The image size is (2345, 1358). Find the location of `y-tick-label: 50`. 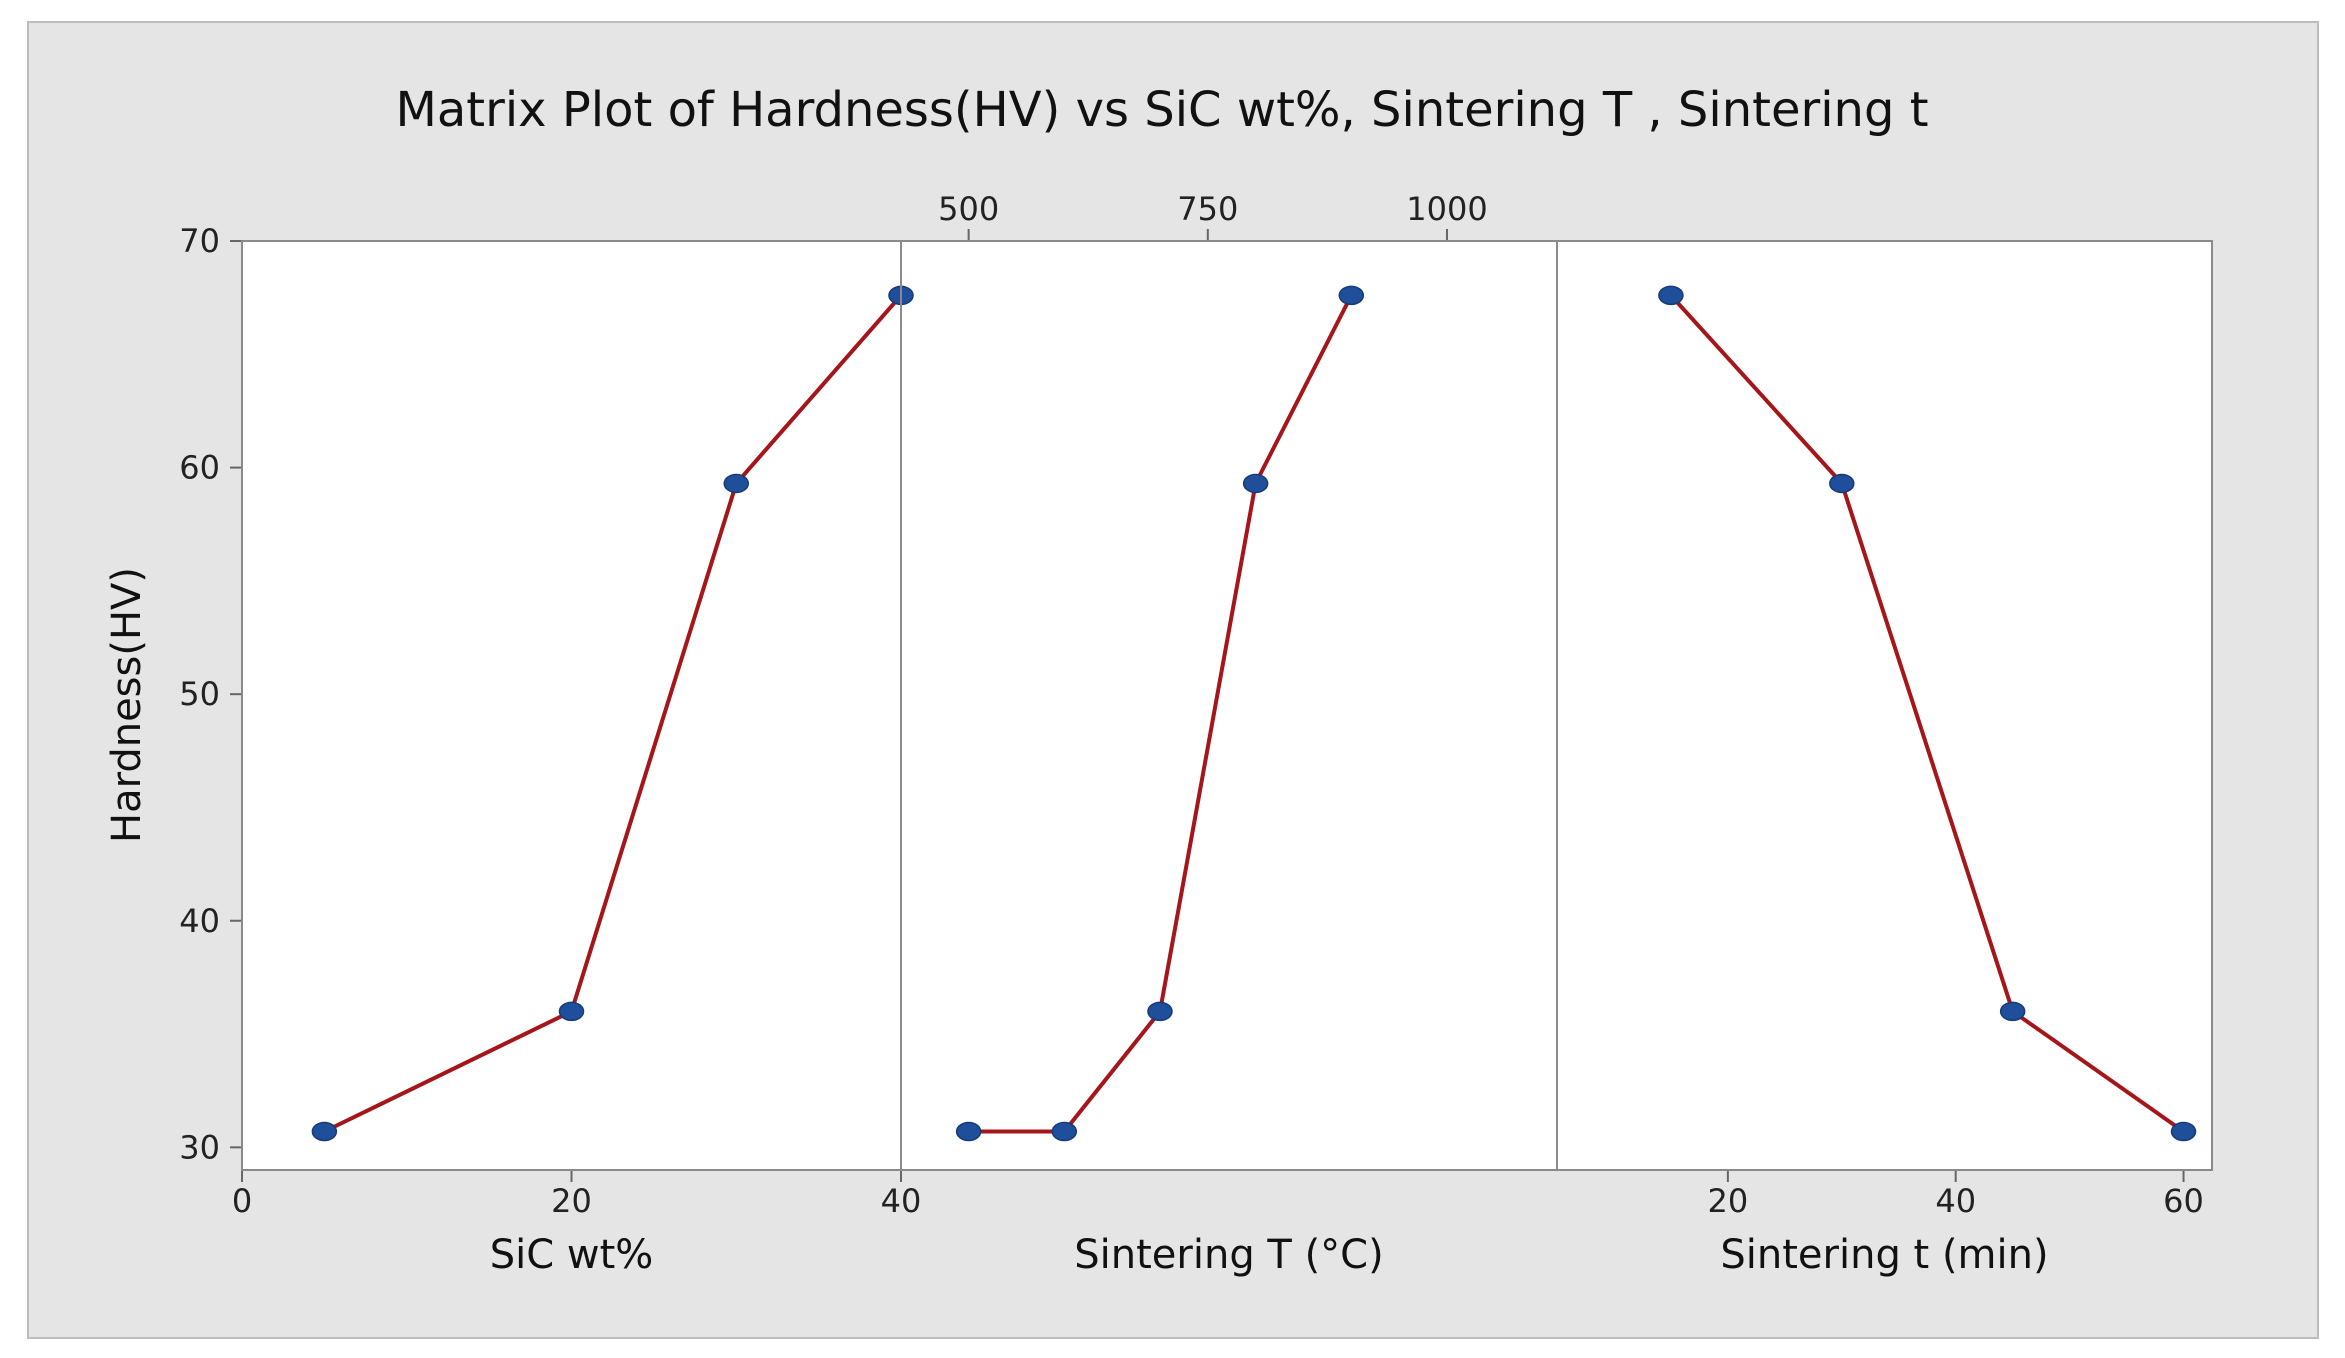

y-tick-label: 50 is located at coordinates (199, 694).